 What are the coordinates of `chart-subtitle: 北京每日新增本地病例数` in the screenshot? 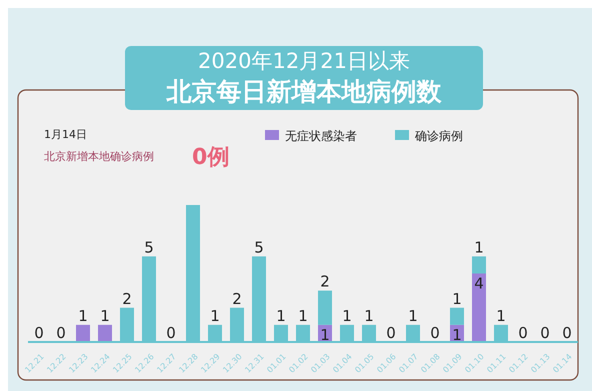 It's located at (304, 91).